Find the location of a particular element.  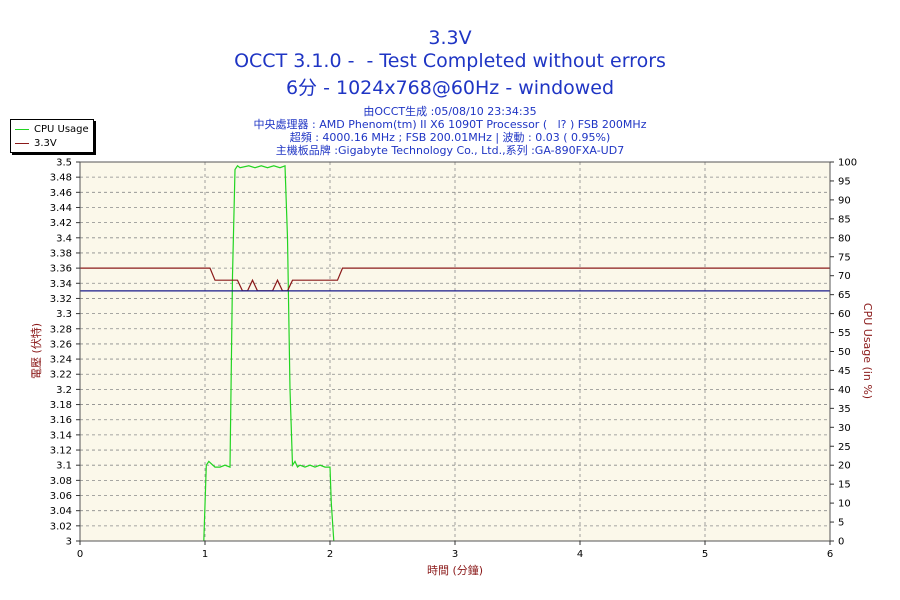

y-left-tick-label: 3.1 is located at coordinates (64, 466).